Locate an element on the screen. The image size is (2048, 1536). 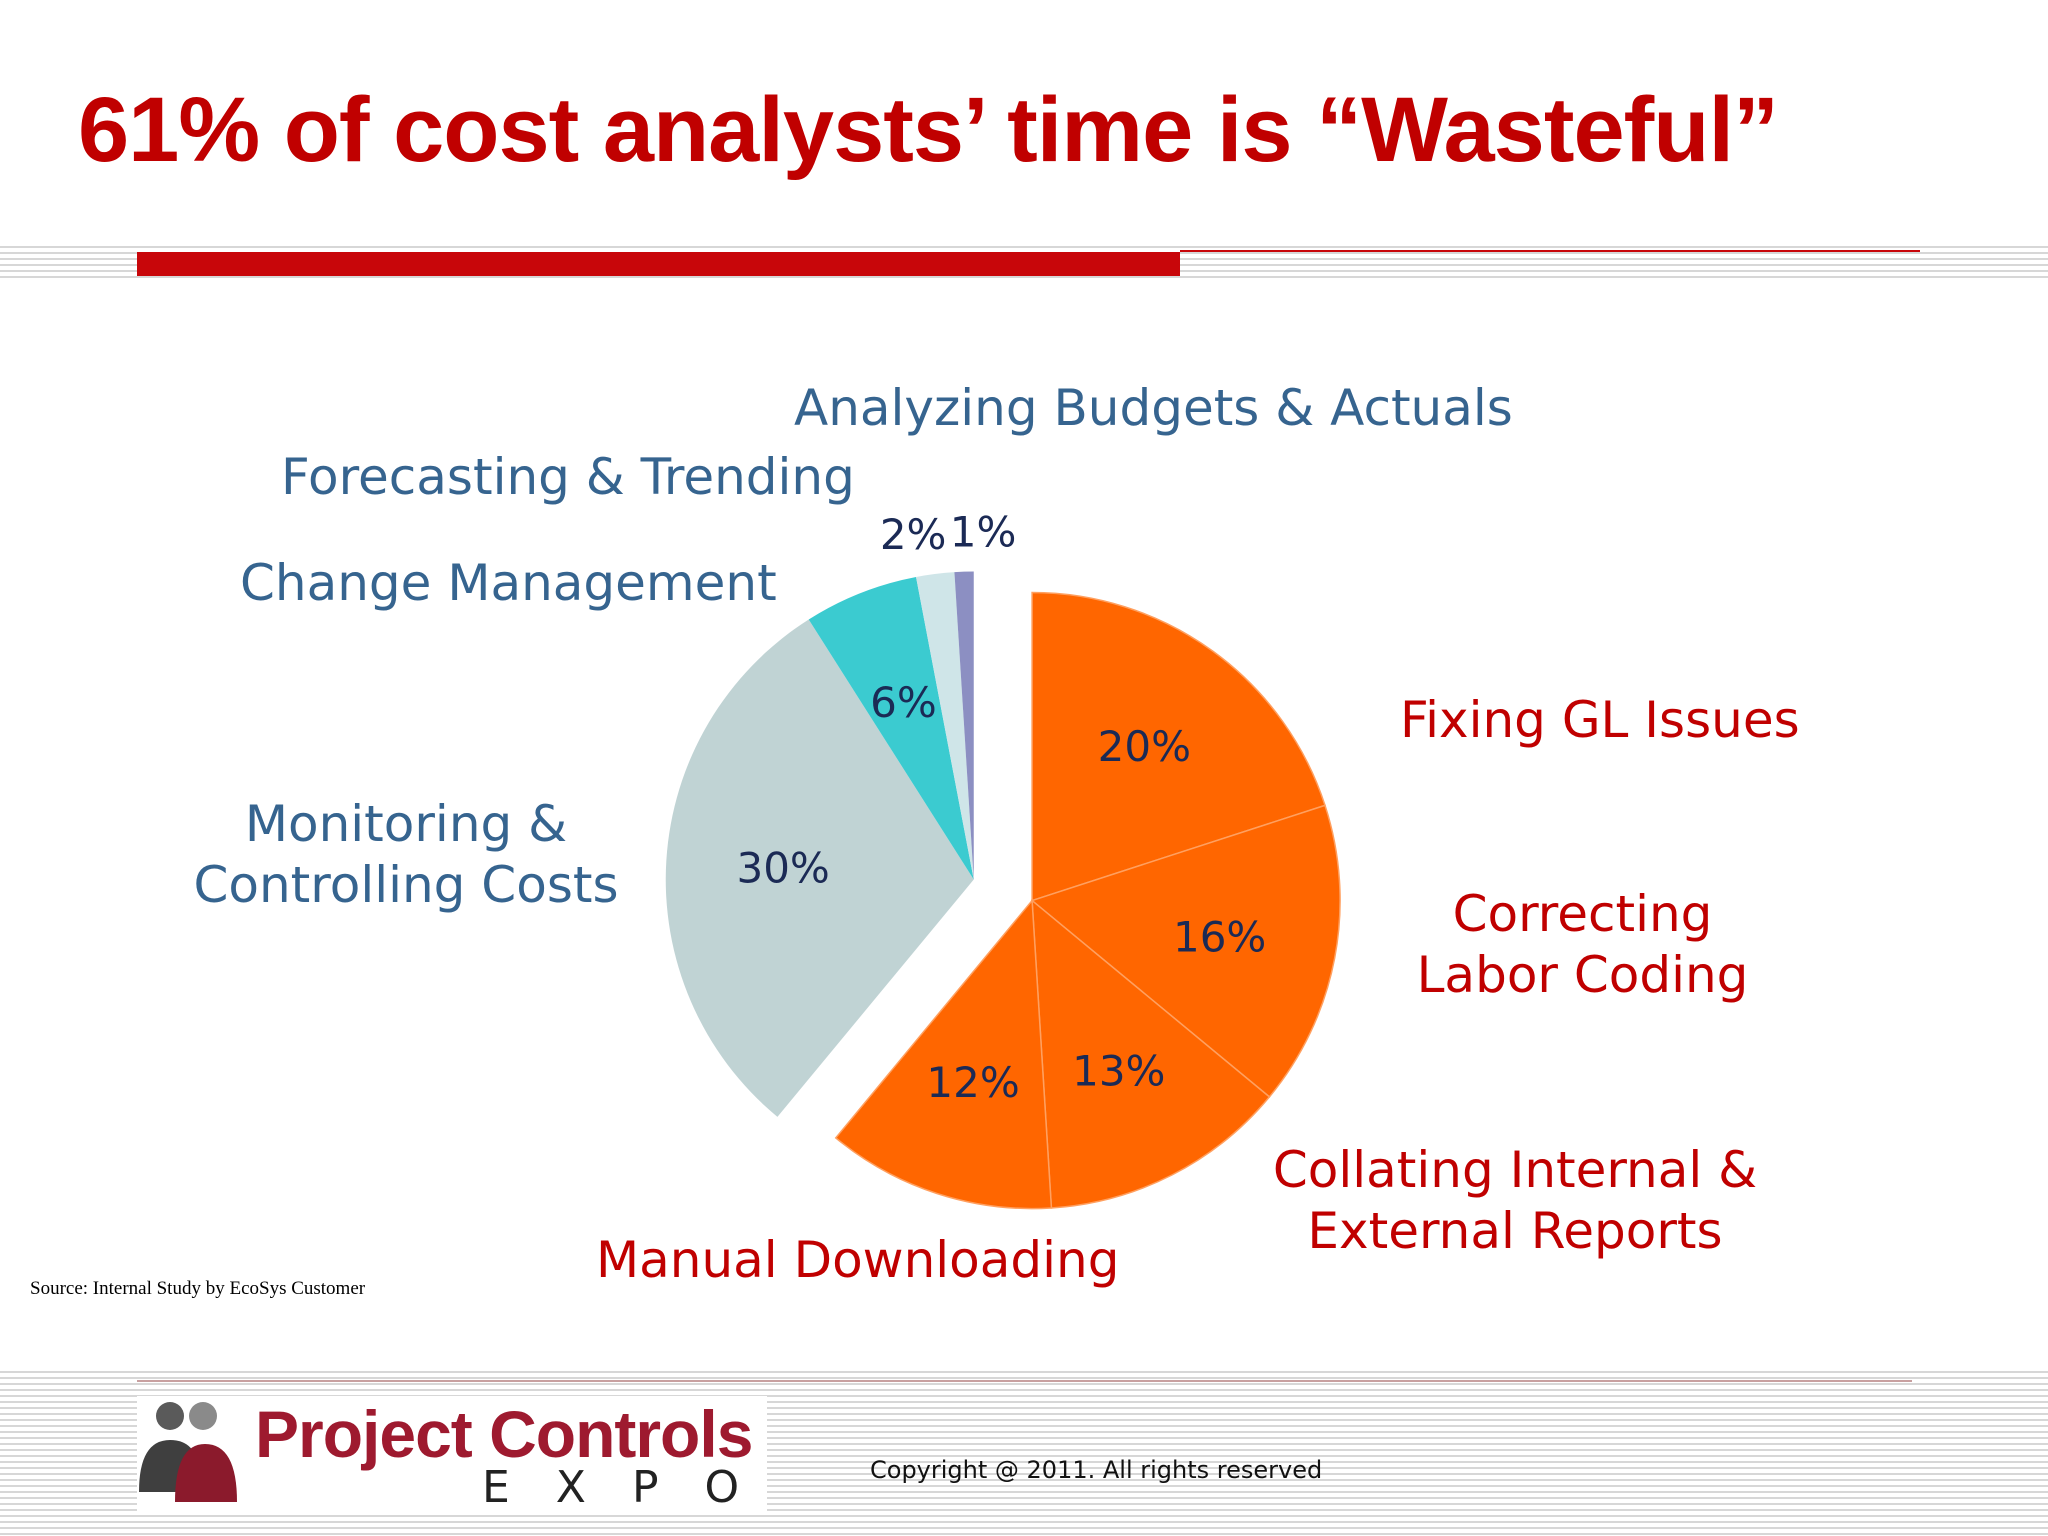
pie-value-label-4: 30% is located at coordinates (782, 868).